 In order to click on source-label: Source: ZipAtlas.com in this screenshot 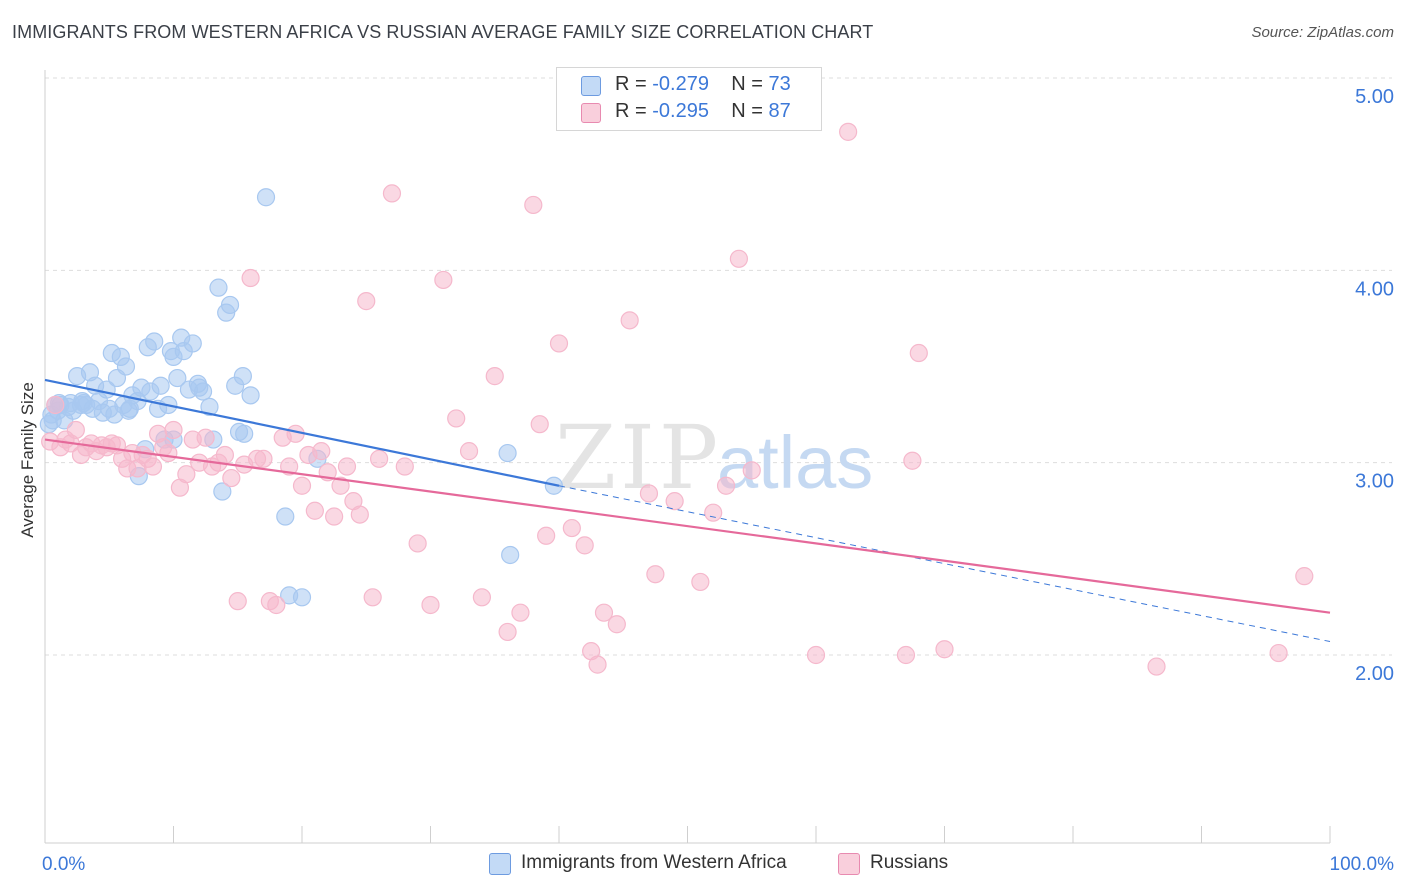, I will do `click(1322, 32)`.